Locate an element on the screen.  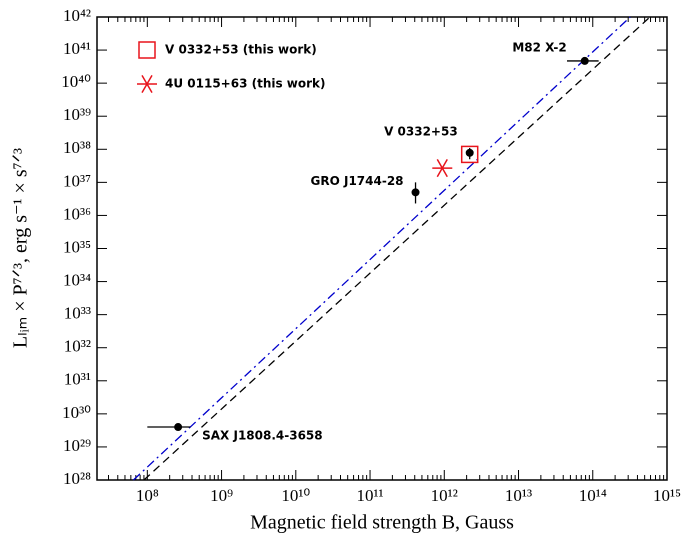
y-tick-label: 10³⁶ is located at coordinates (77, 213).